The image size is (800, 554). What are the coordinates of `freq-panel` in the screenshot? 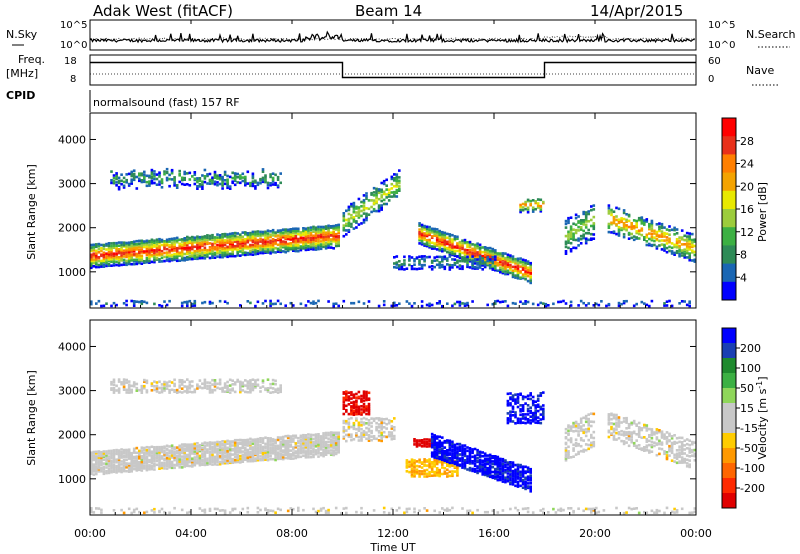 It's located at (393, 70).